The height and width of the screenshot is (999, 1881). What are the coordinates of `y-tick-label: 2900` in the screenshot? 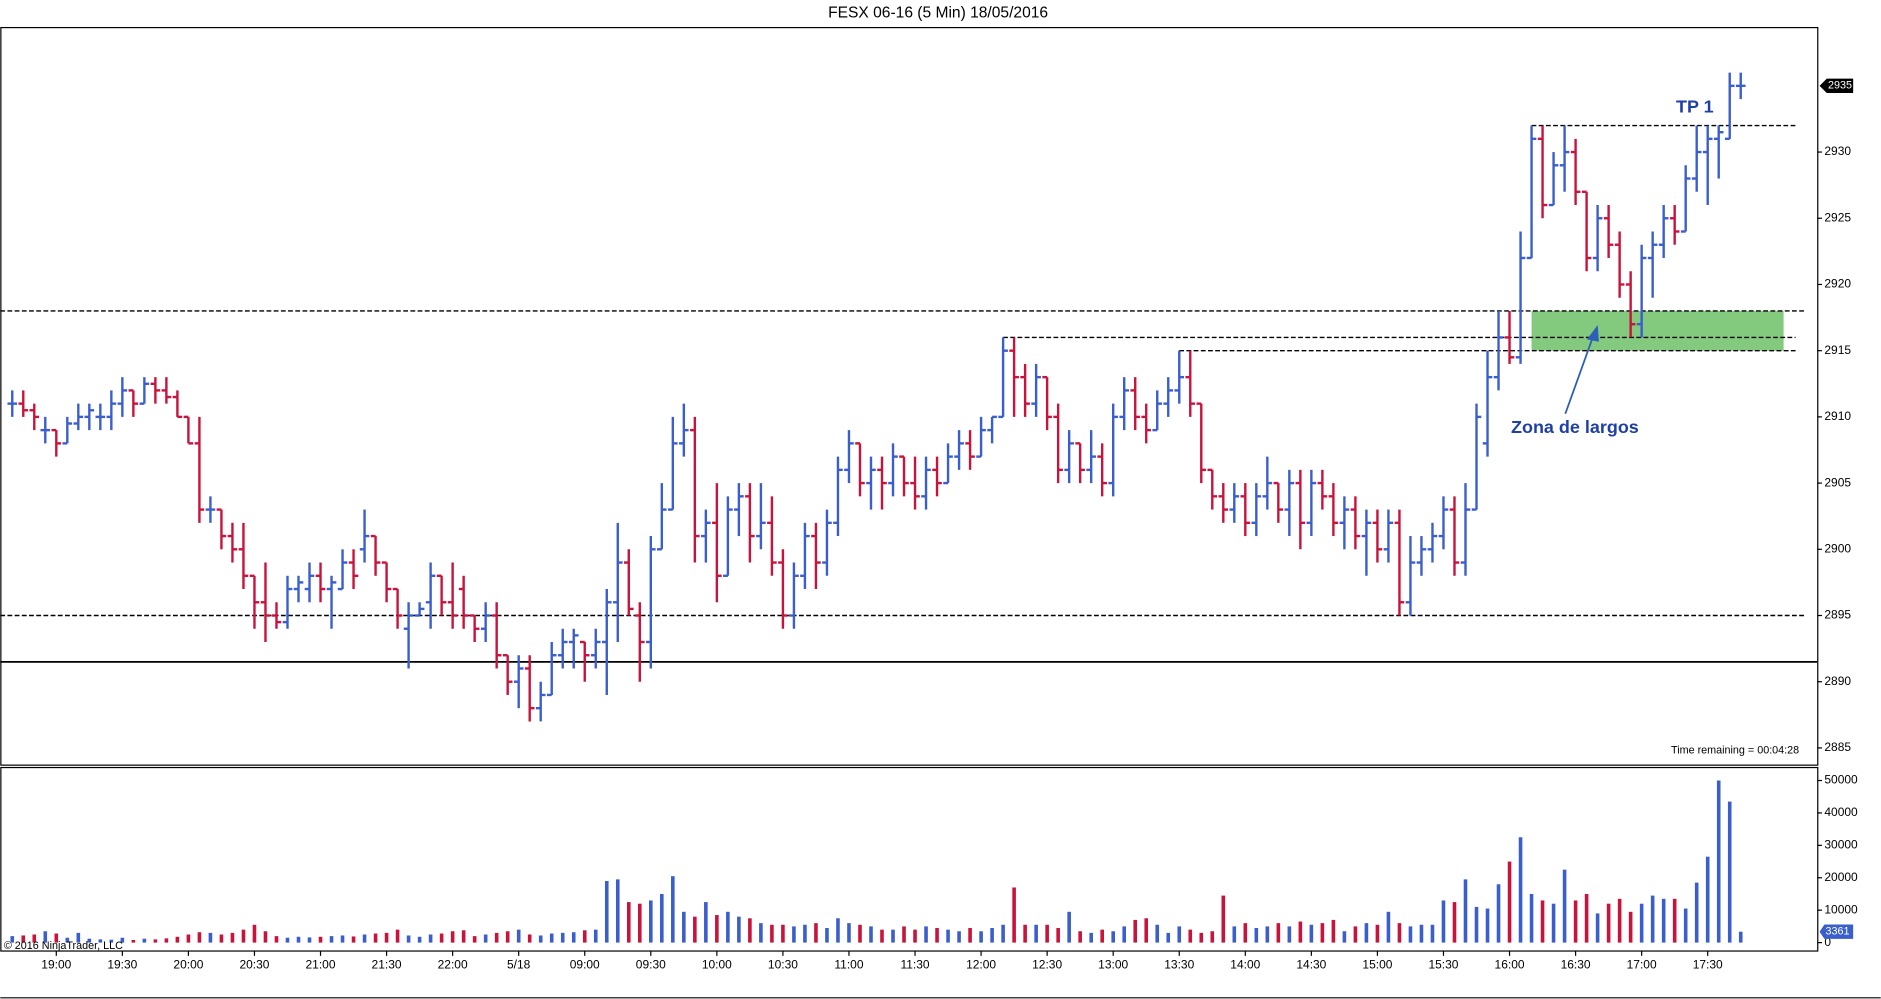 It's located at (1837, 548).